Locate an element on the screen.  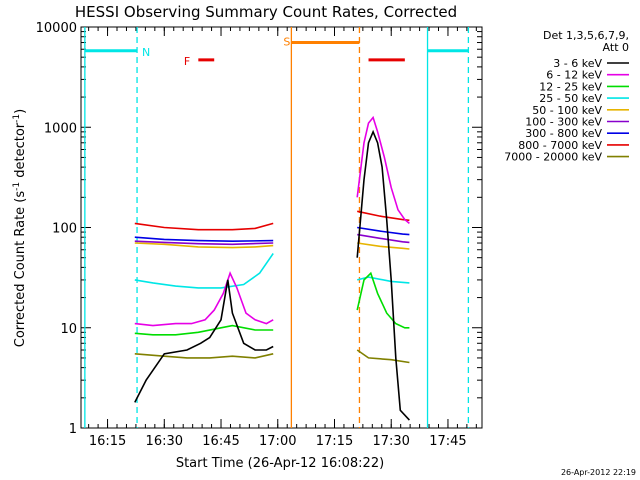
mode-bars is located at coordinates (276, 51).